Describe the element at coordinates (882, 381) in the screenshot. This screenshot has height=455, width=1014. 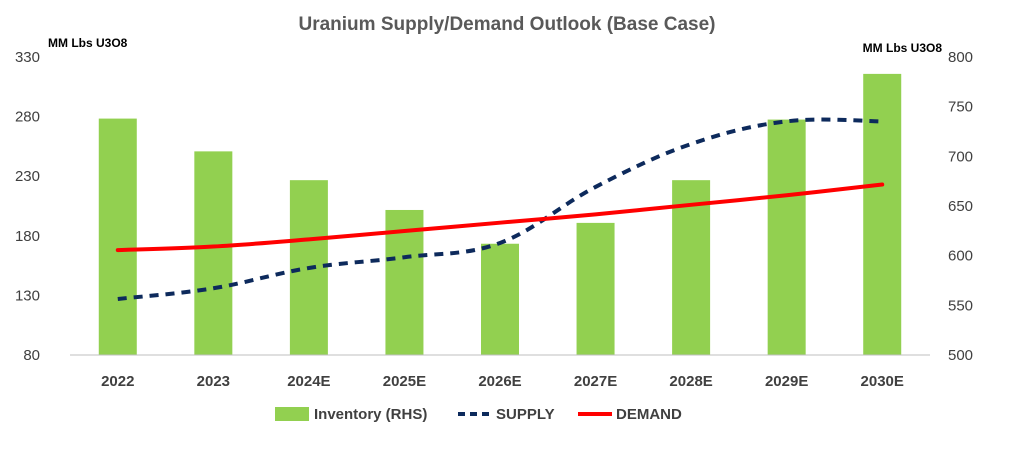
I see `x-tick-label: 2030E` at that location.